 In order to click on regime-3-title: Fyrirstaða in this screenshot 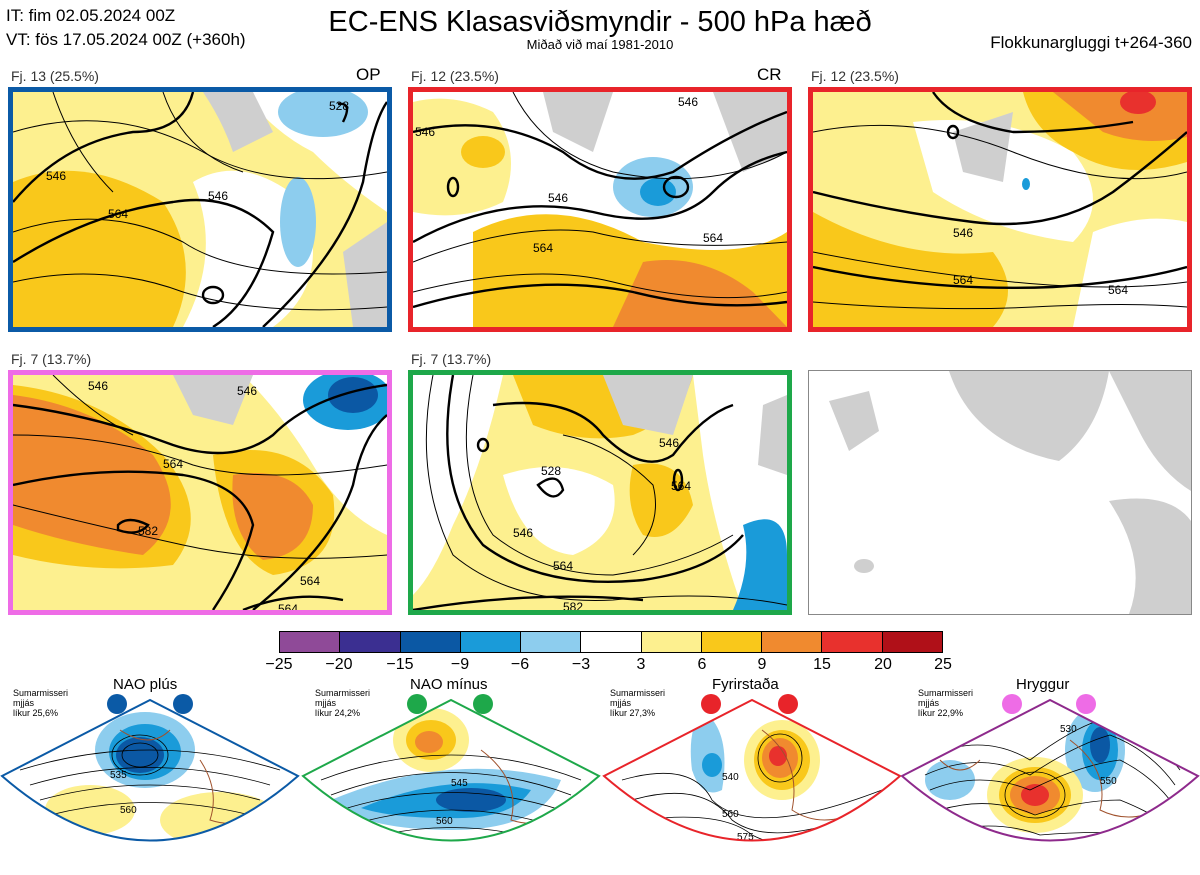, I will do `click(745, 684)`.